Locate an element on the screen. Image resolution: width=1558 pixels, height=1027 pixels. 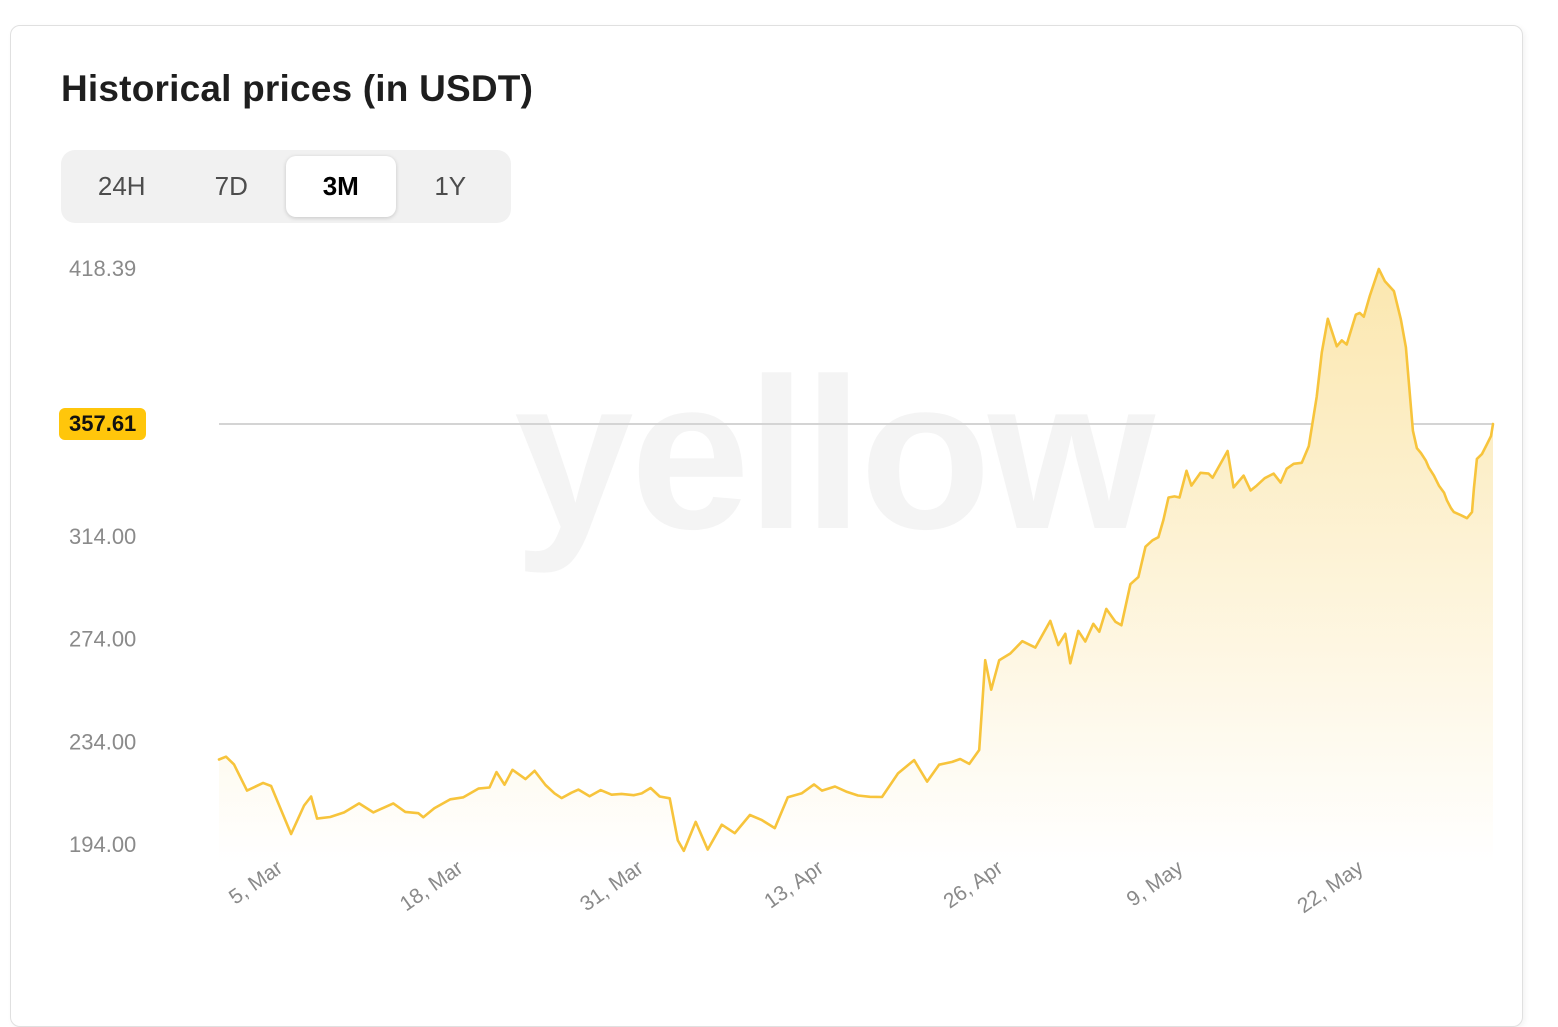
x-axis-label: 9, May is located at coordinates (1155, 883).